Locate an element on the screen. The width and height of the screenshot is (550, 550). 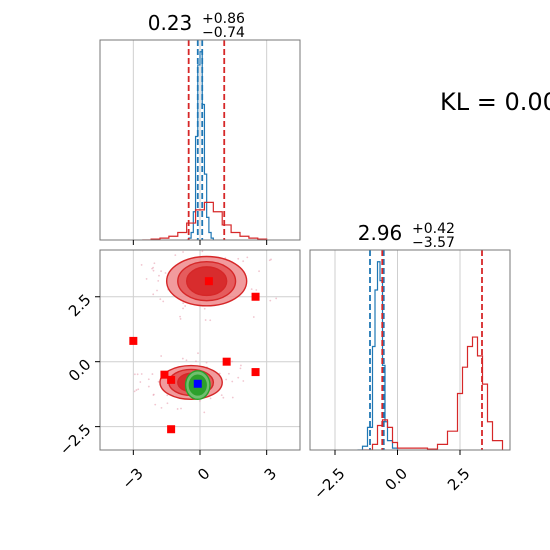
x-tick-label: 2.5 is located at coordinates (459, 479).